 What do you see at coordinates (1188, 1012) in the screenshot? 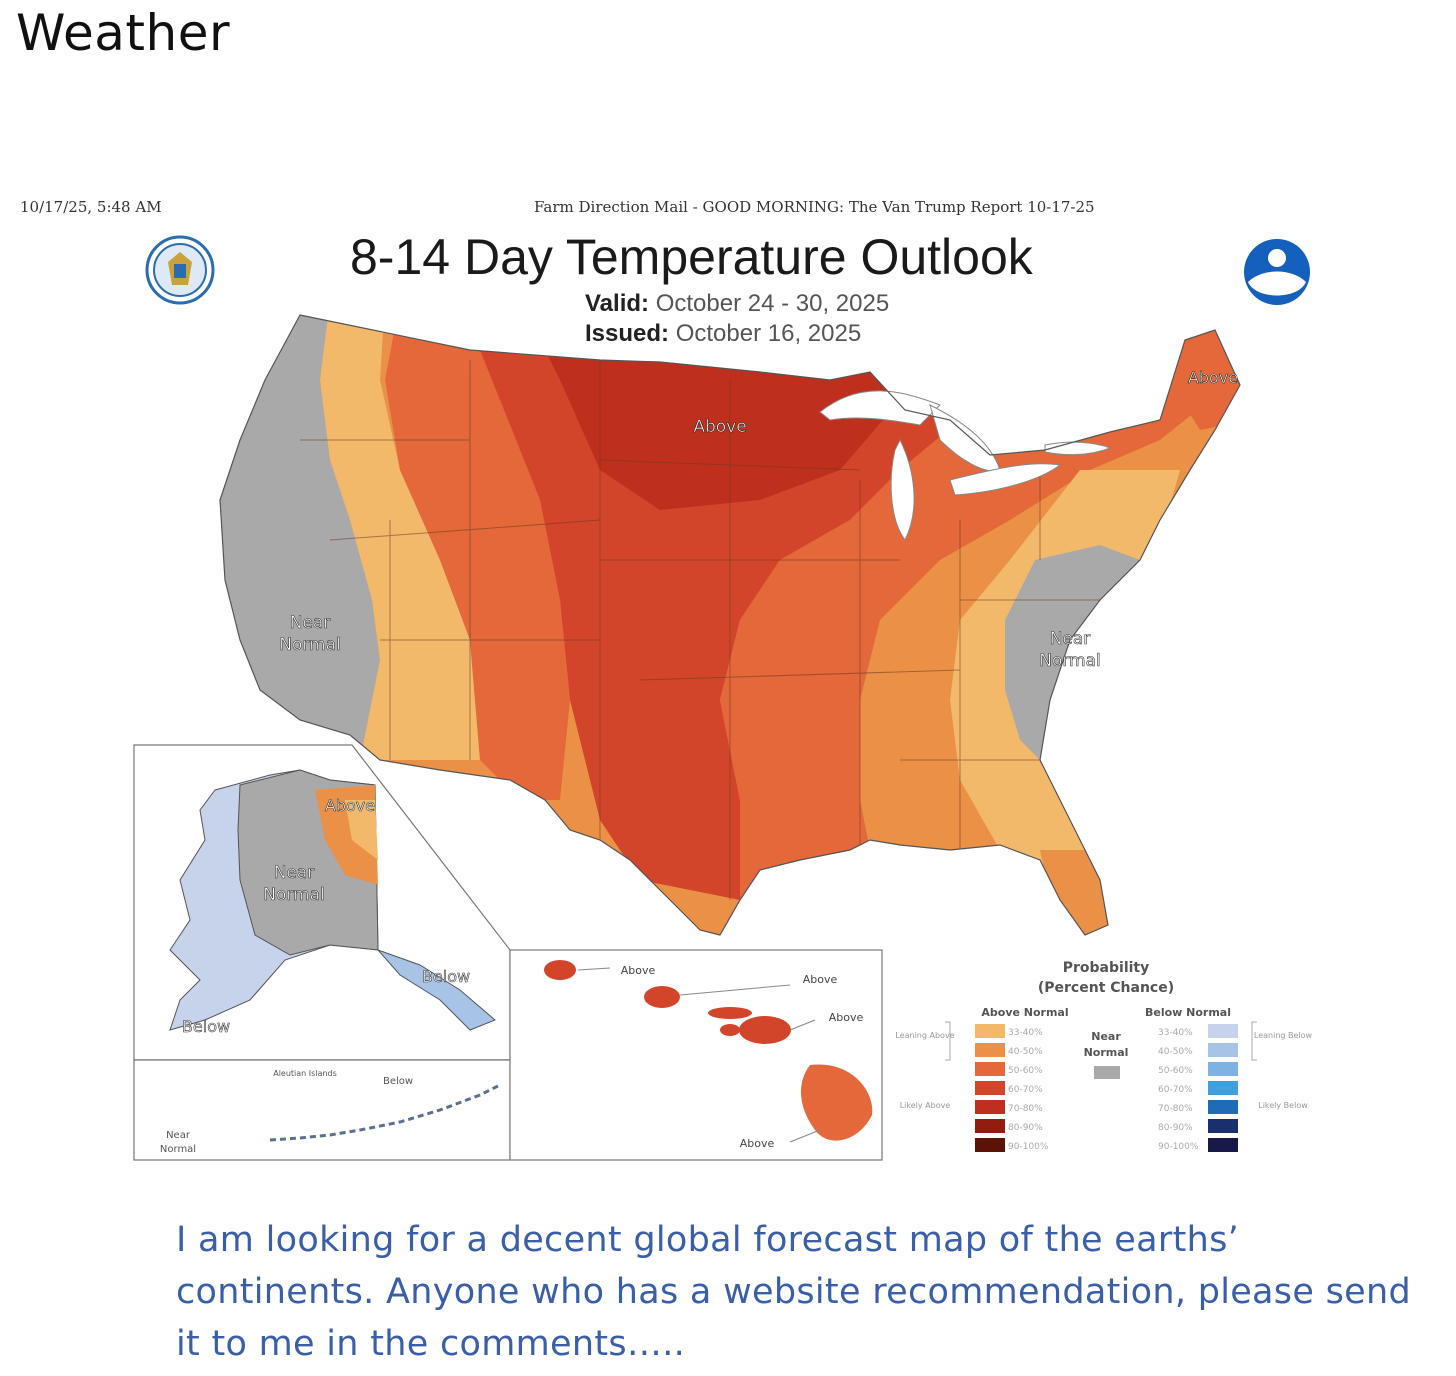
I see `legend-below-header: Below Normal` at bounding box center [1188, 1012].